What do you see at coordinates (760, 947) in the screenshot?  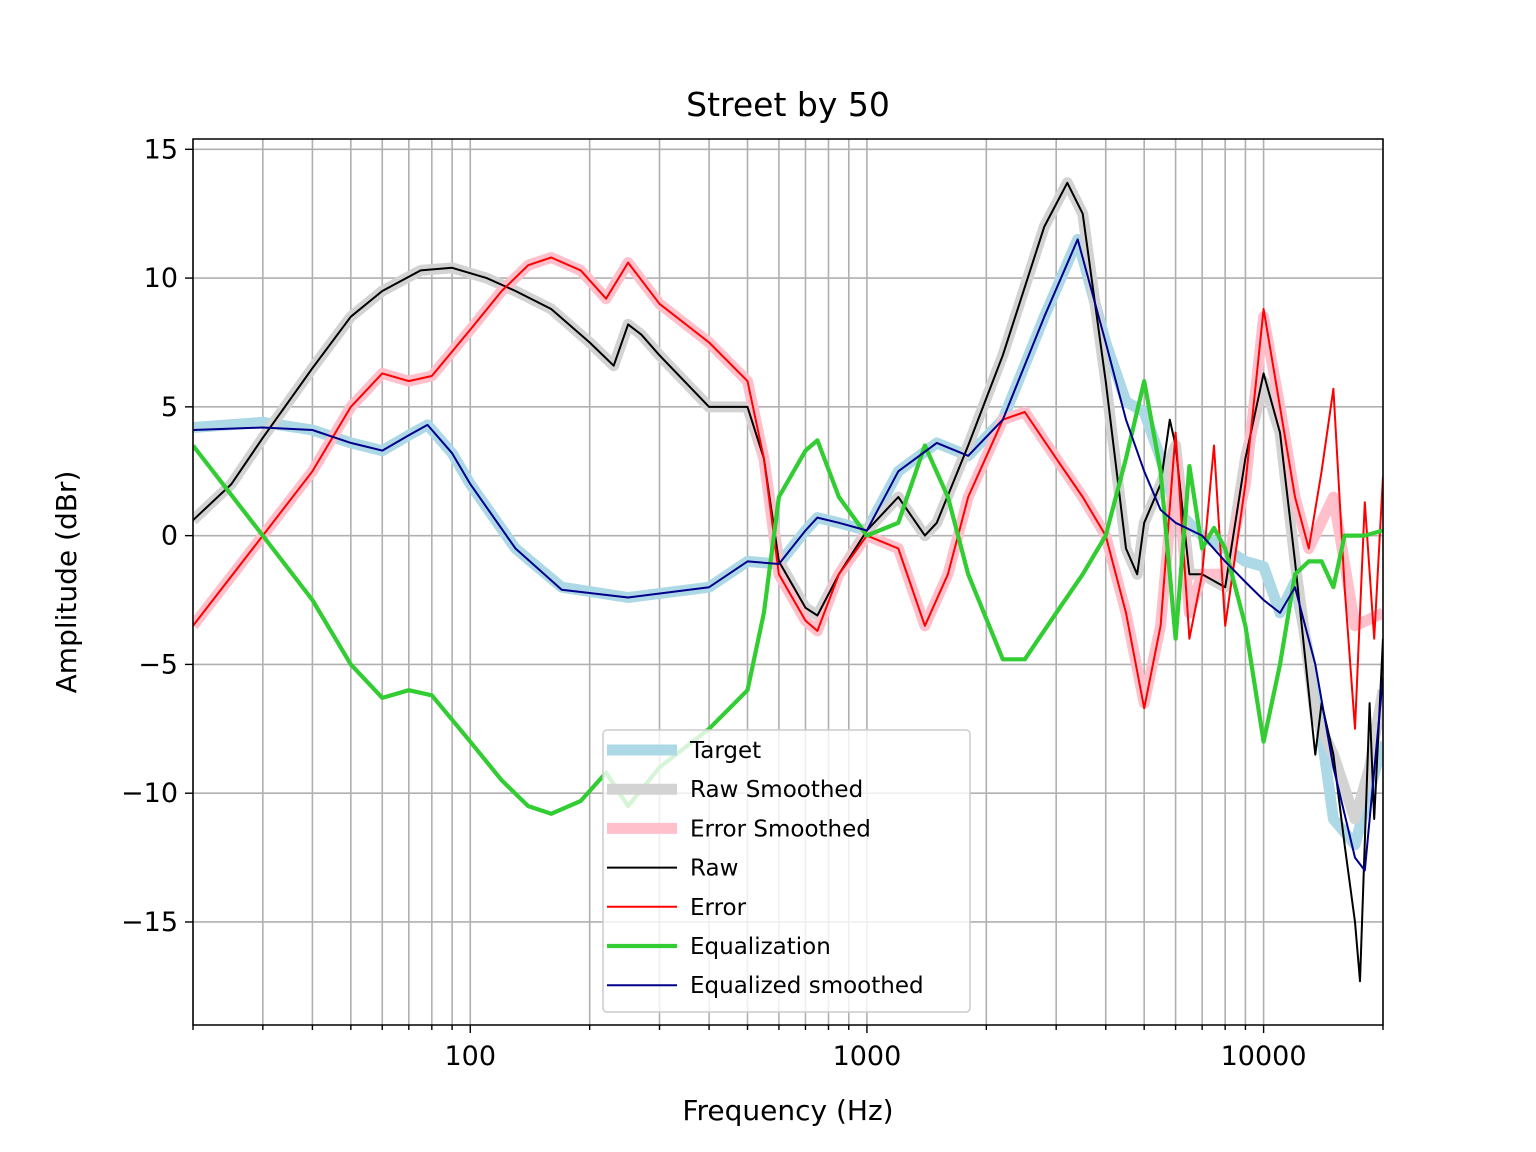 I see `legend-label: Equalization` at bounding box center [760, 947].